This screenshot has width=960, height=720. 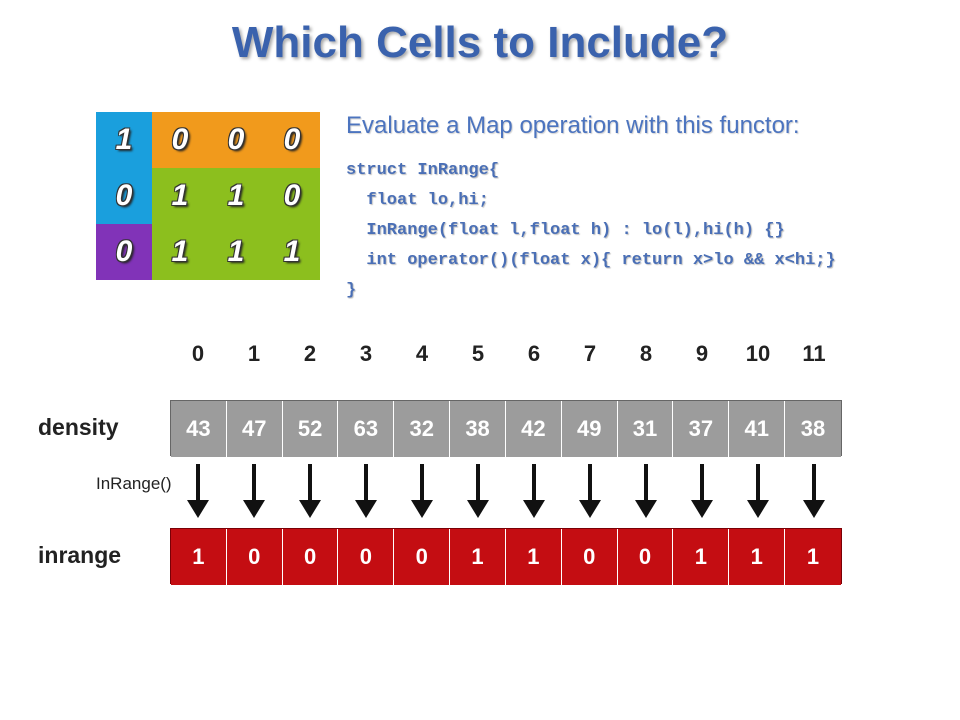 What do you see at coordinates (478, 353) in the screenshot?
I see `index-label: 5` at bounding box center [478, 353].